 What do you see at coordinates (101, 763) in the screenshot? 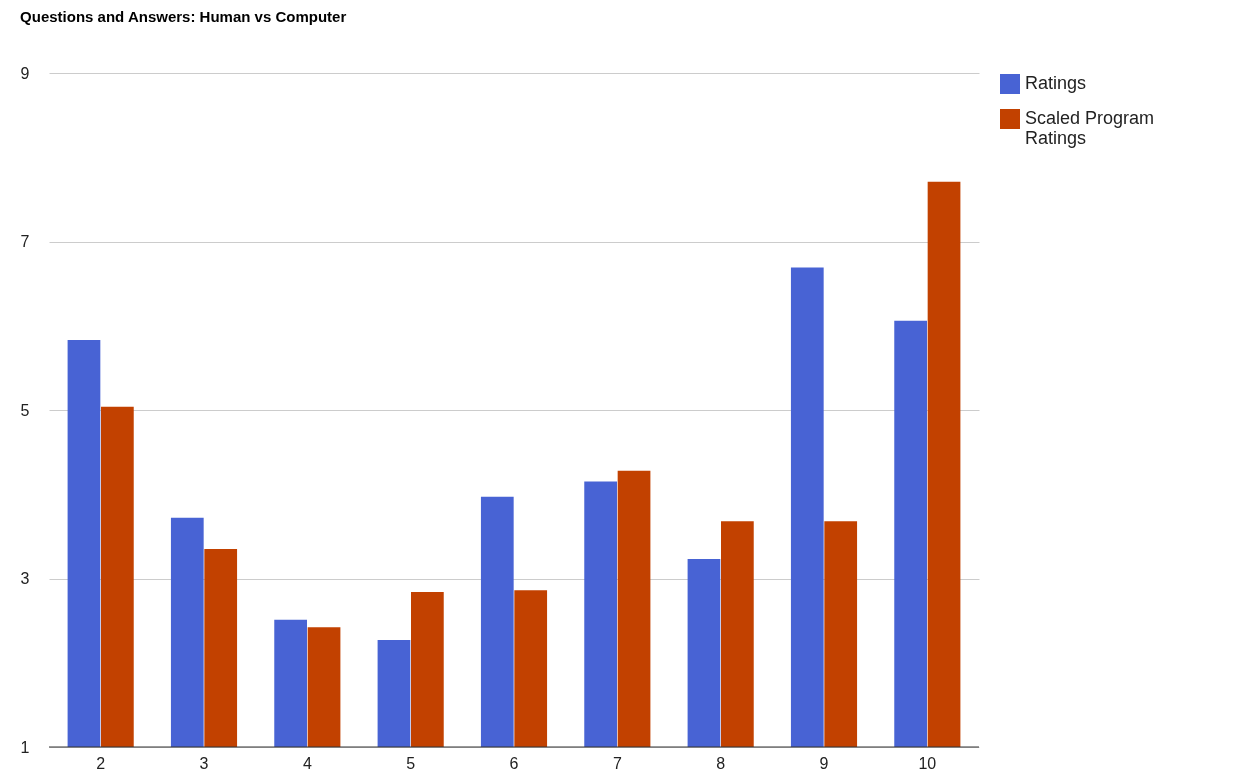
I see `x-tick-label: 2` at bounding box center [101, 763].